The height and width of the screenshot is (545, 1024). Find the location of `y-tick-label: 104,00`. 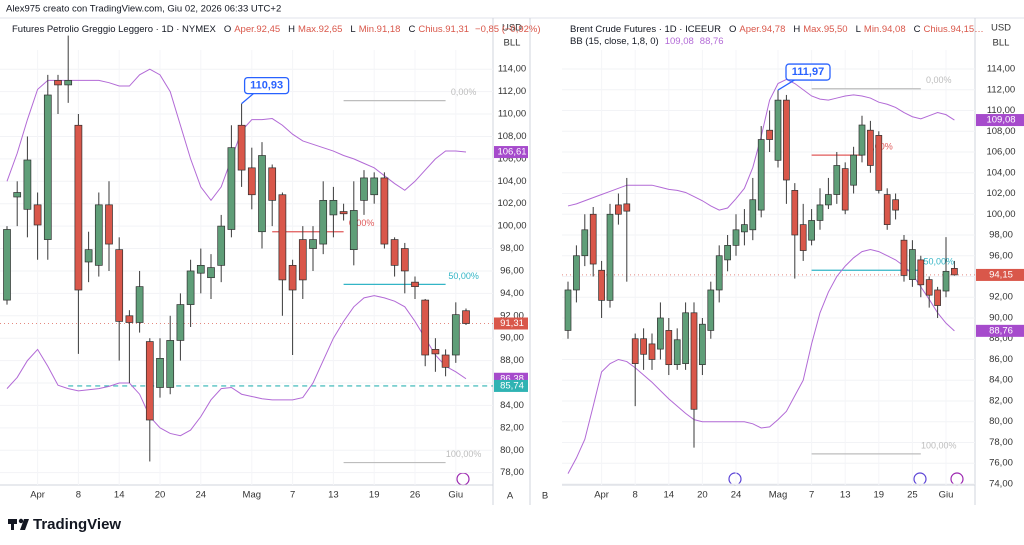

y-tick-label: 104,00 is located at coordinates (1000, 172).